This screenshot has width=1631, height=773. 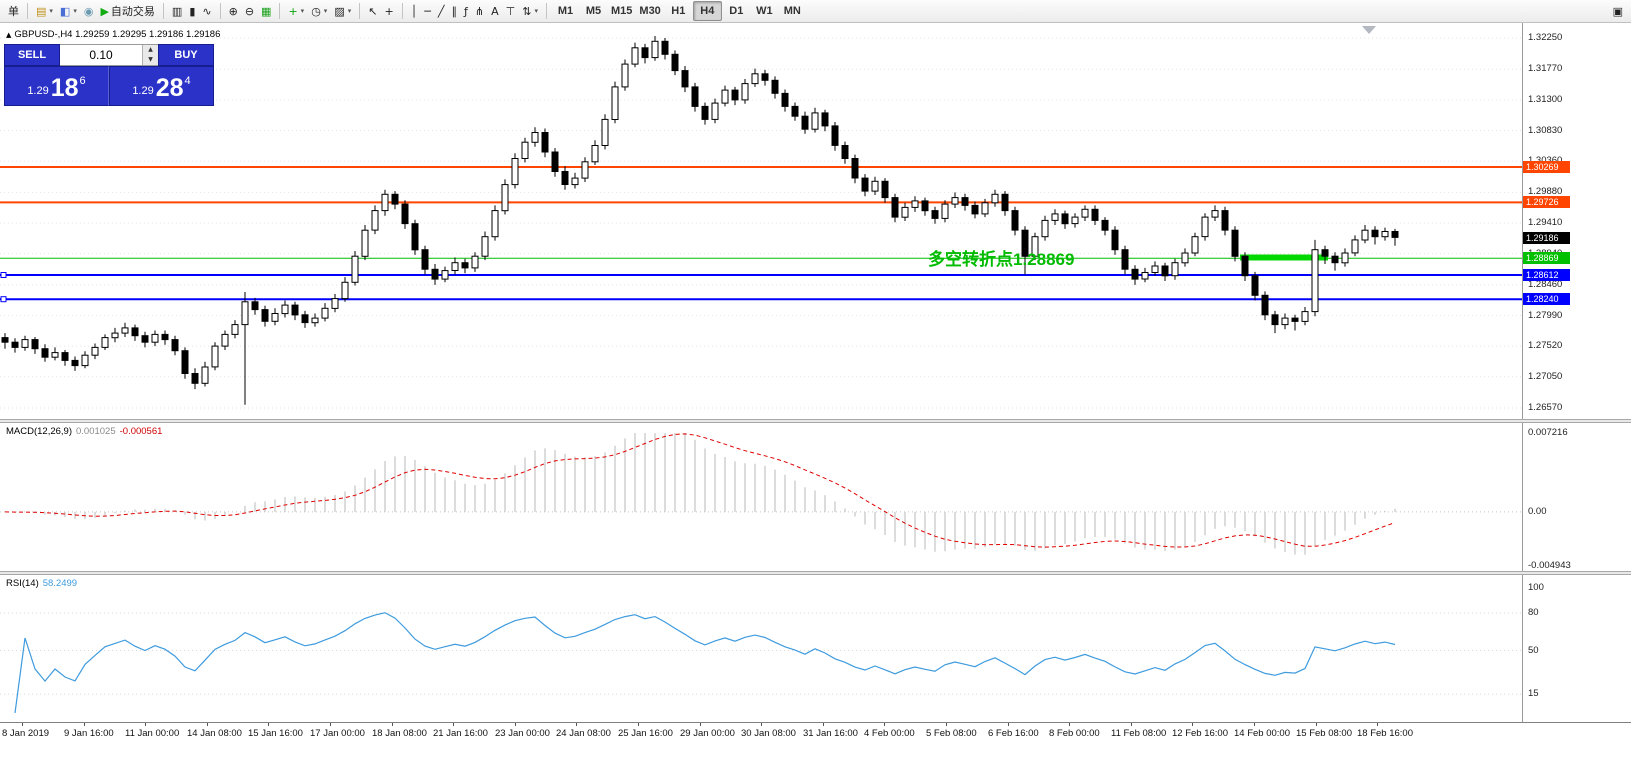 I want to click on new-chart-icon: ▤ ▾, so click(x=44, y=11).